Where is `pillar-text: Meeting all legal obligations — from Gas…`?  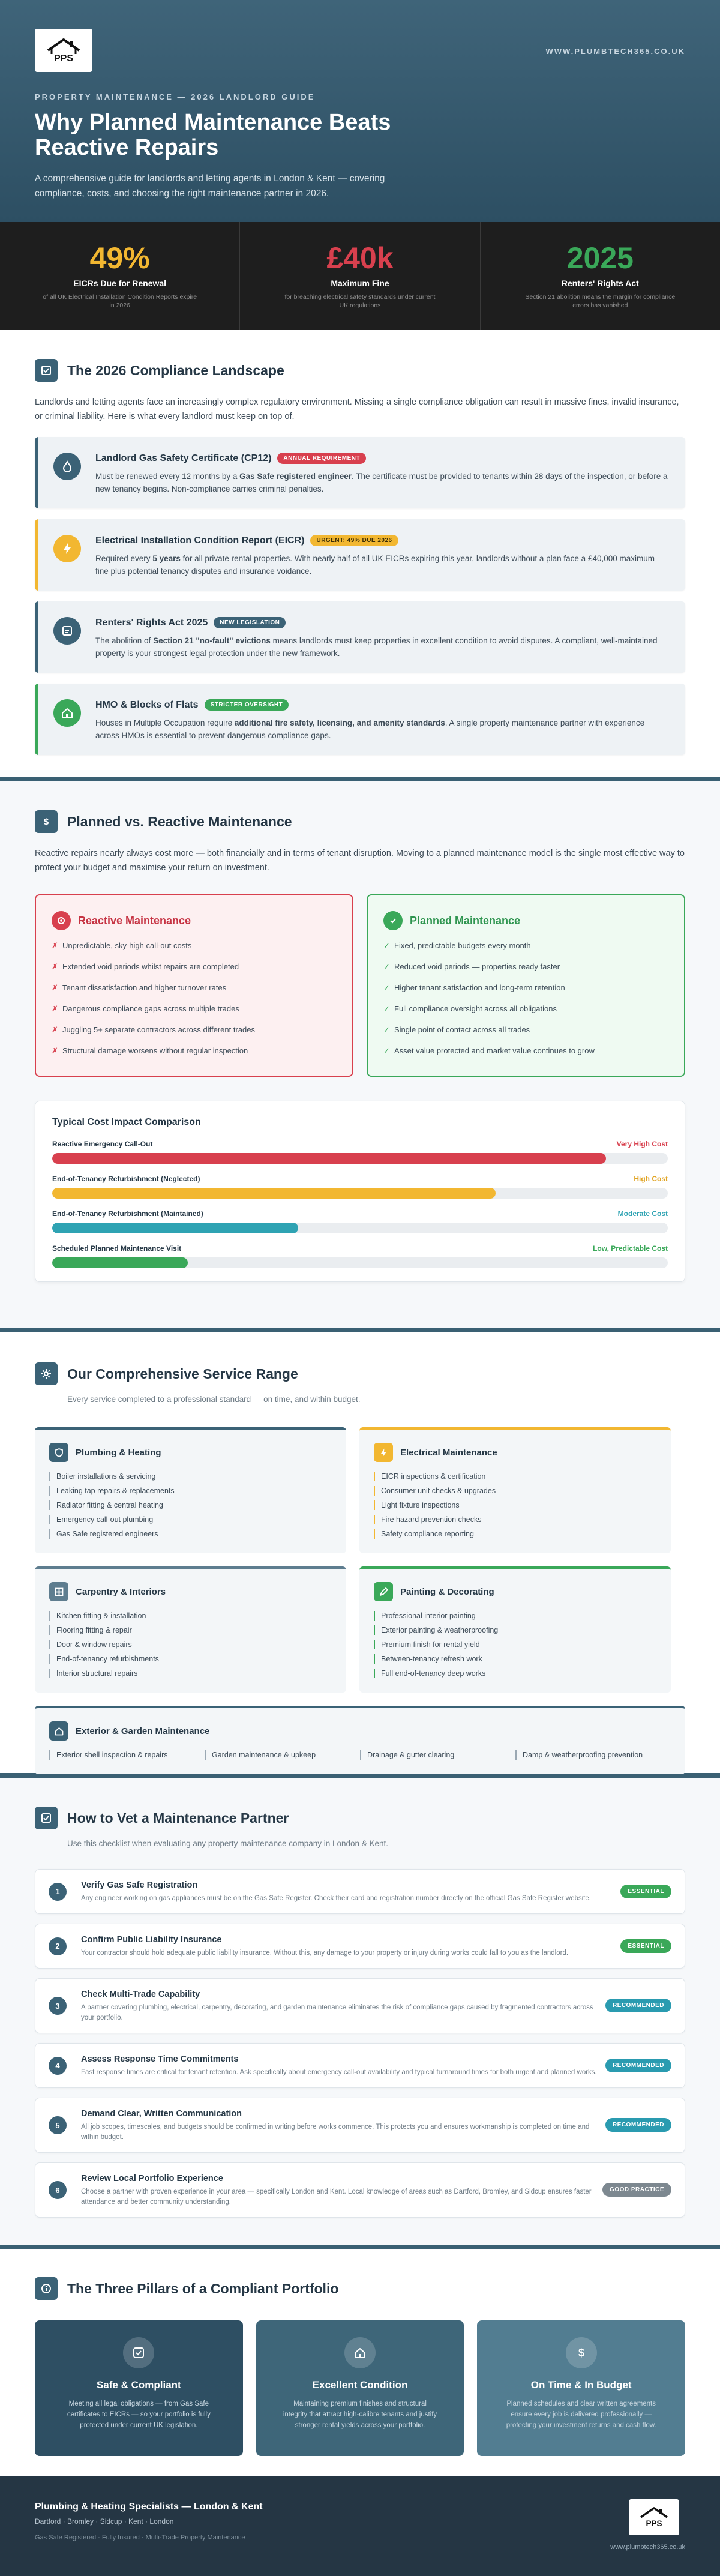
pillar-text: Meeting all legal obligations — from Gas… is located at coordinates (139, 2414).